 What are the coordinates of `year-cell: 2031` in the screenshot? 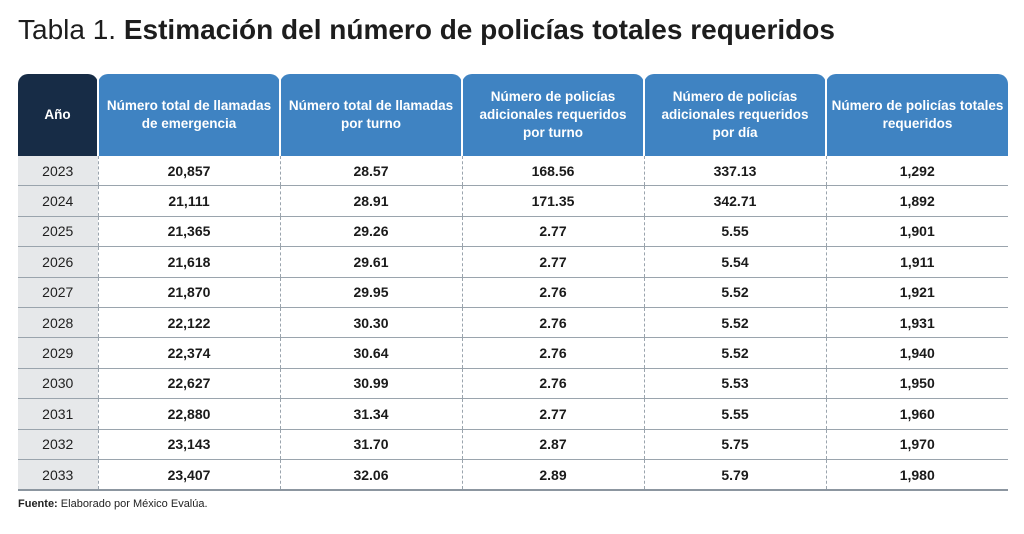 It's located at (58, 414).